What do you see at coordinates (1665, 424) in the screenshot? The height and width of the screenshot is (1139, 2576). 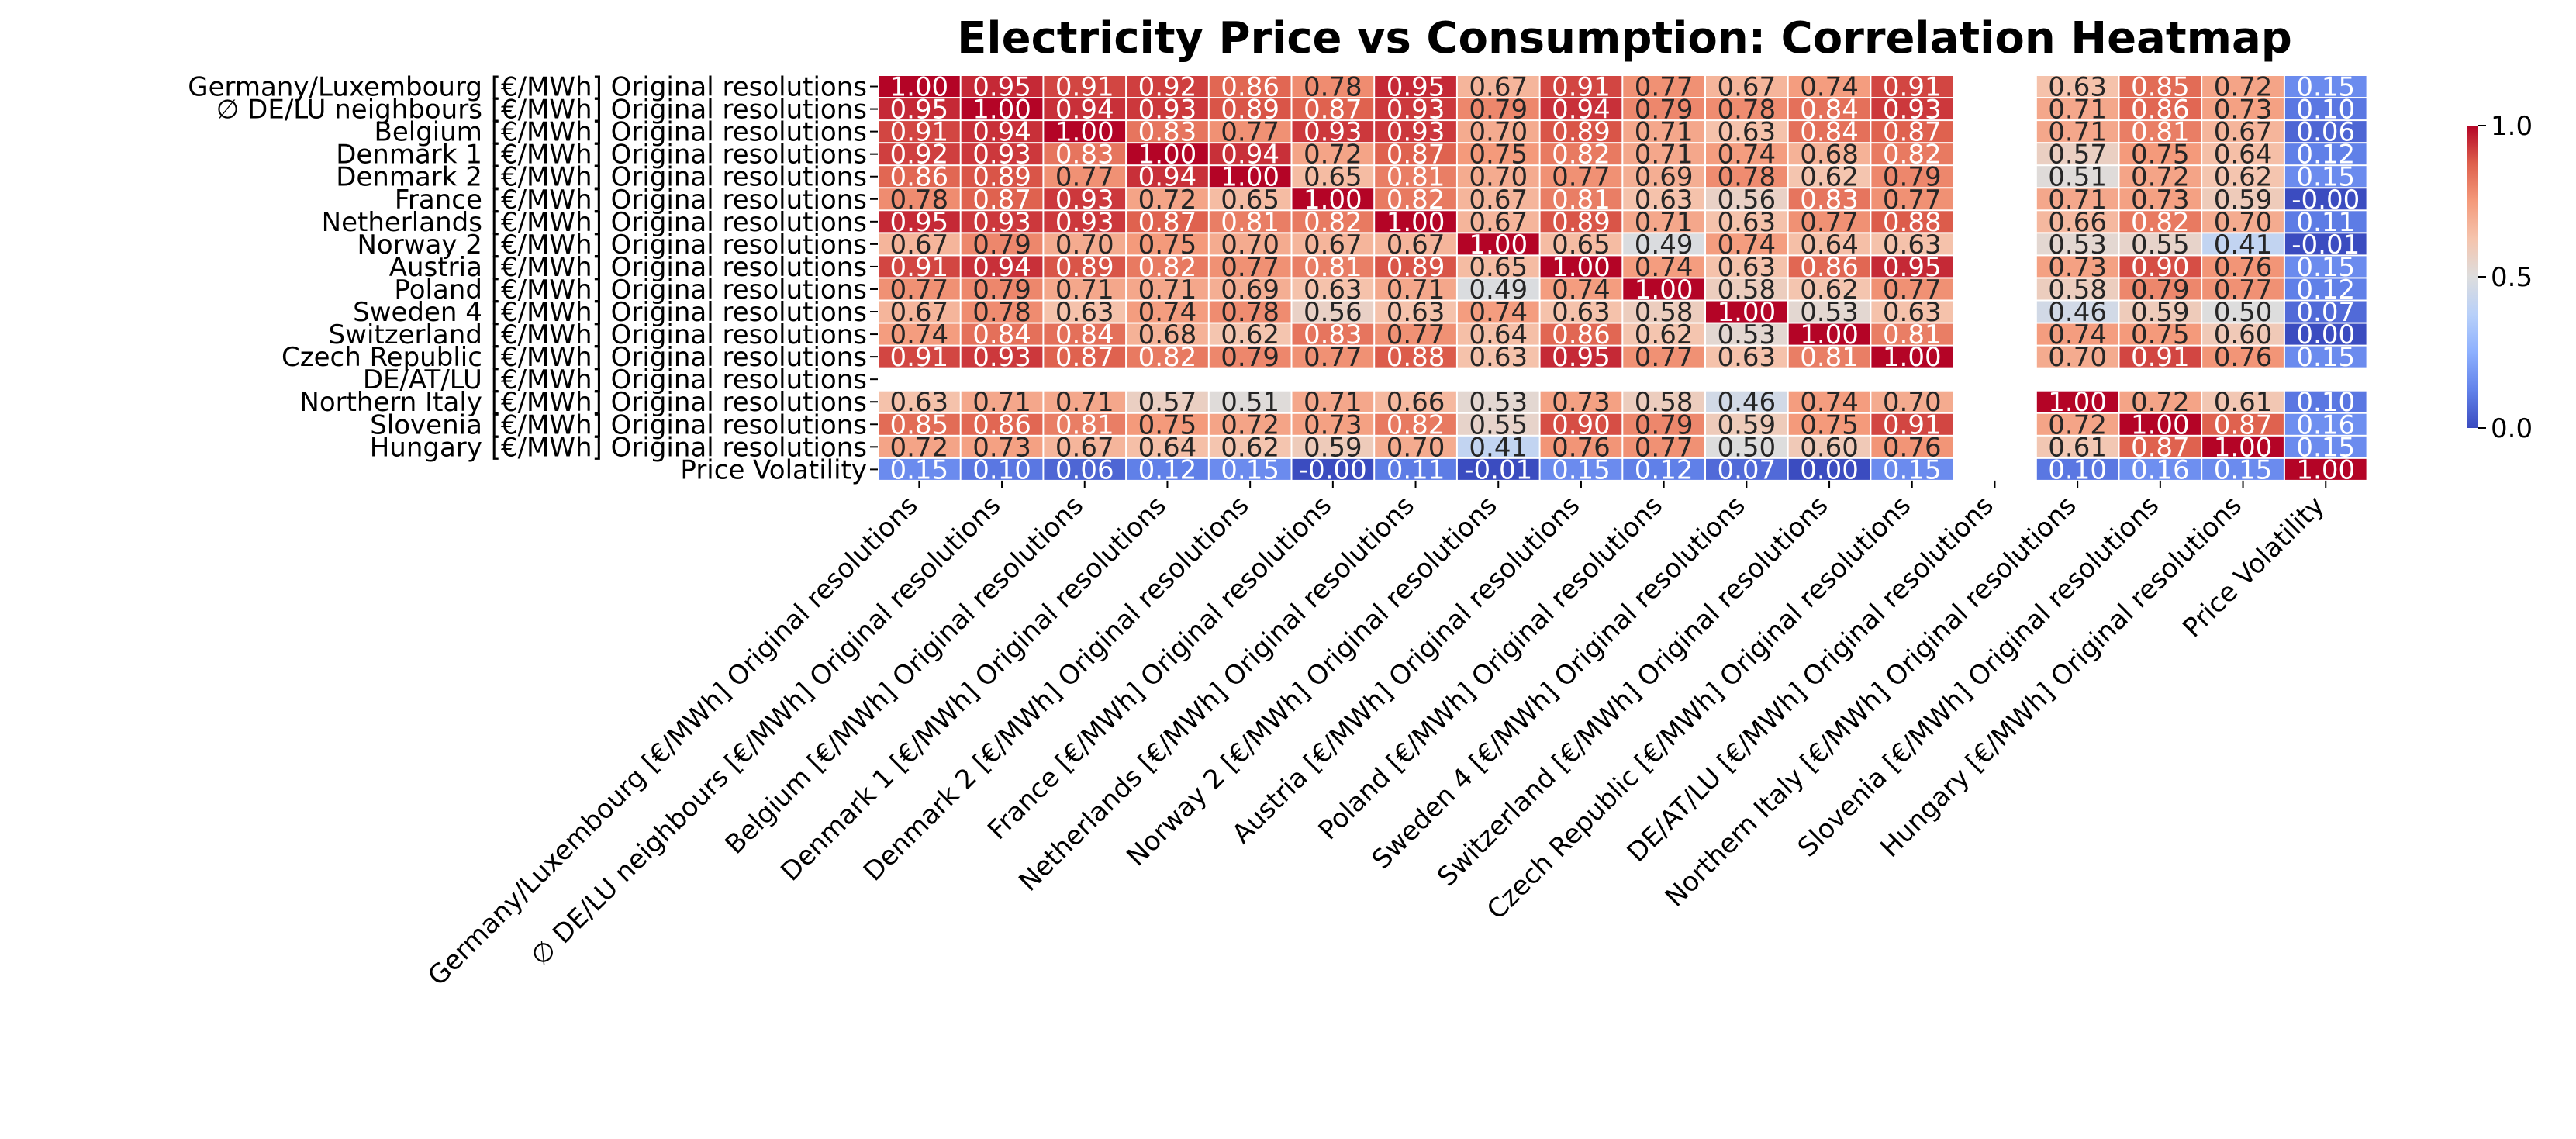 I see `cell-value-label: 0.79` at bounding box center [1665, 424].